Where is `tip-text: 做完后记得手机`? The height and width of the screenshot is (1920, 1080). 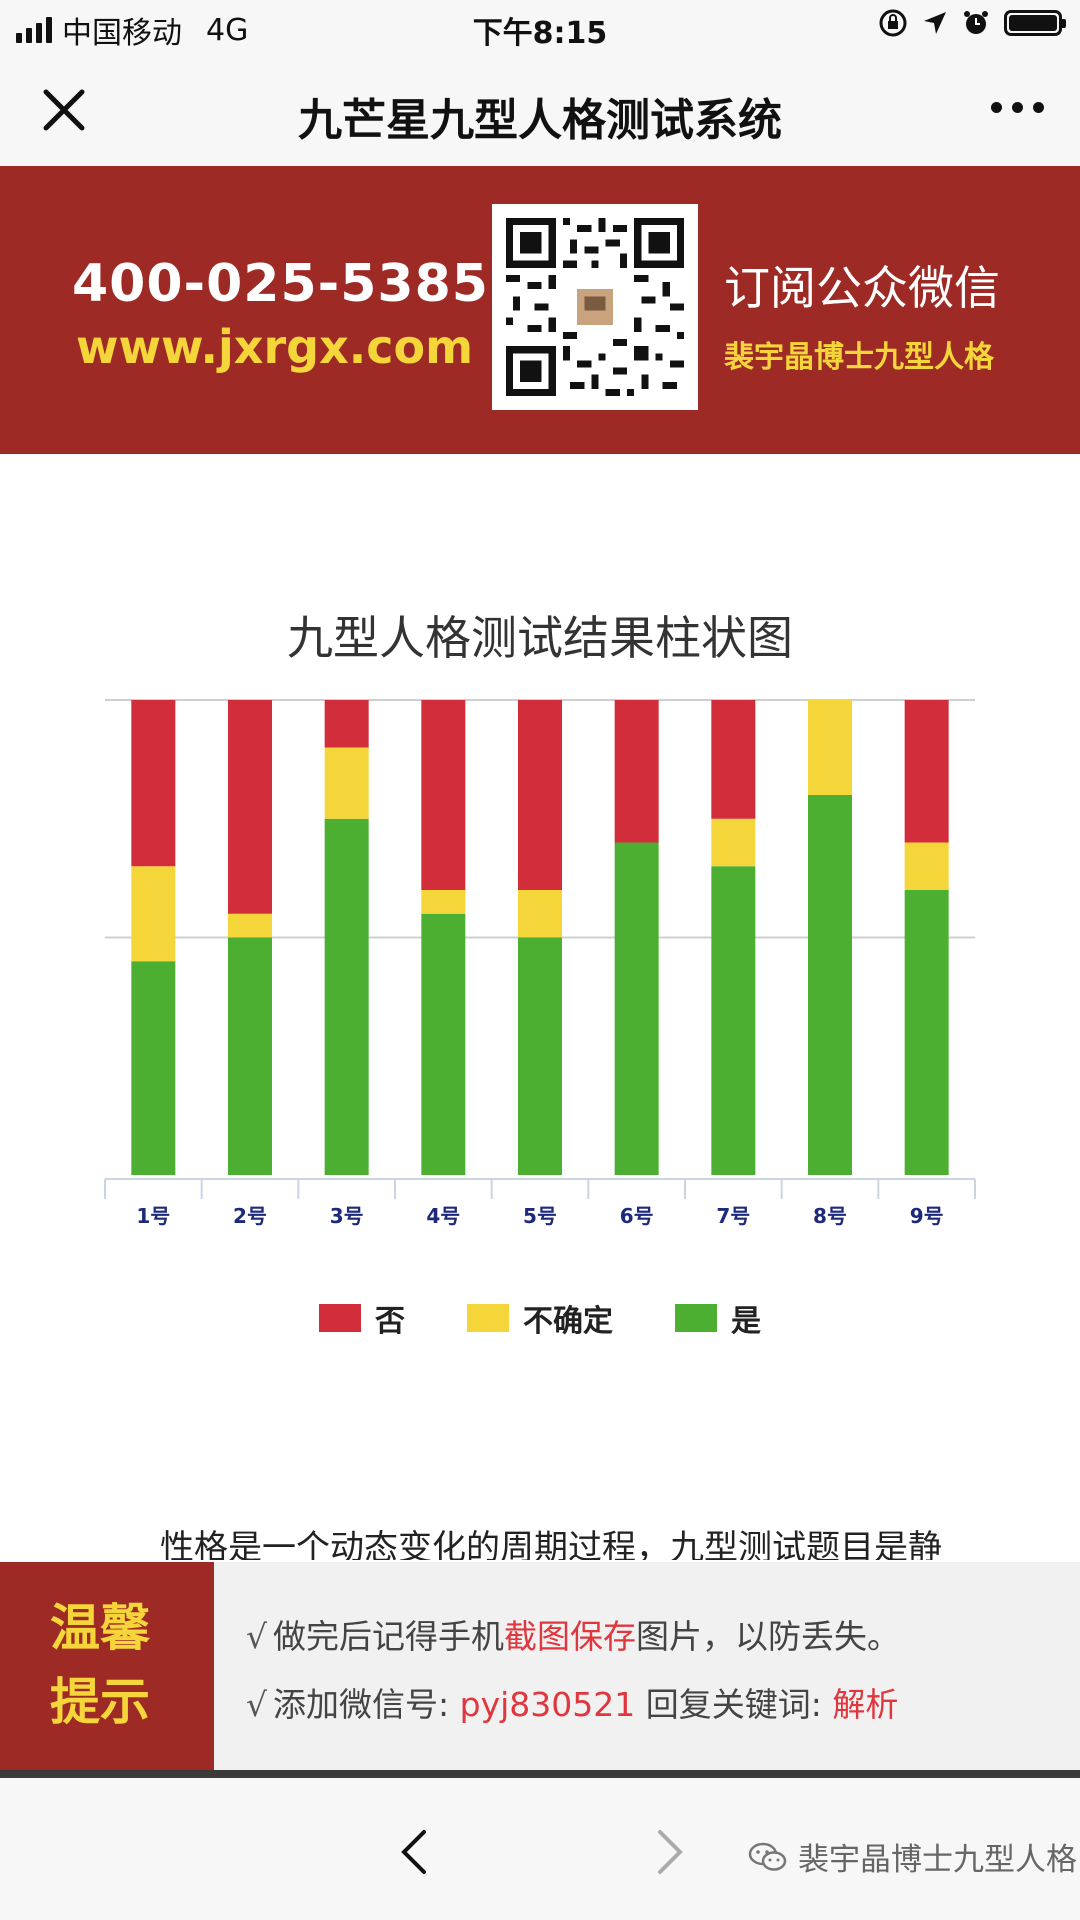 tip-text: 做完后记得手机 is located at coordinates (389, 1636).